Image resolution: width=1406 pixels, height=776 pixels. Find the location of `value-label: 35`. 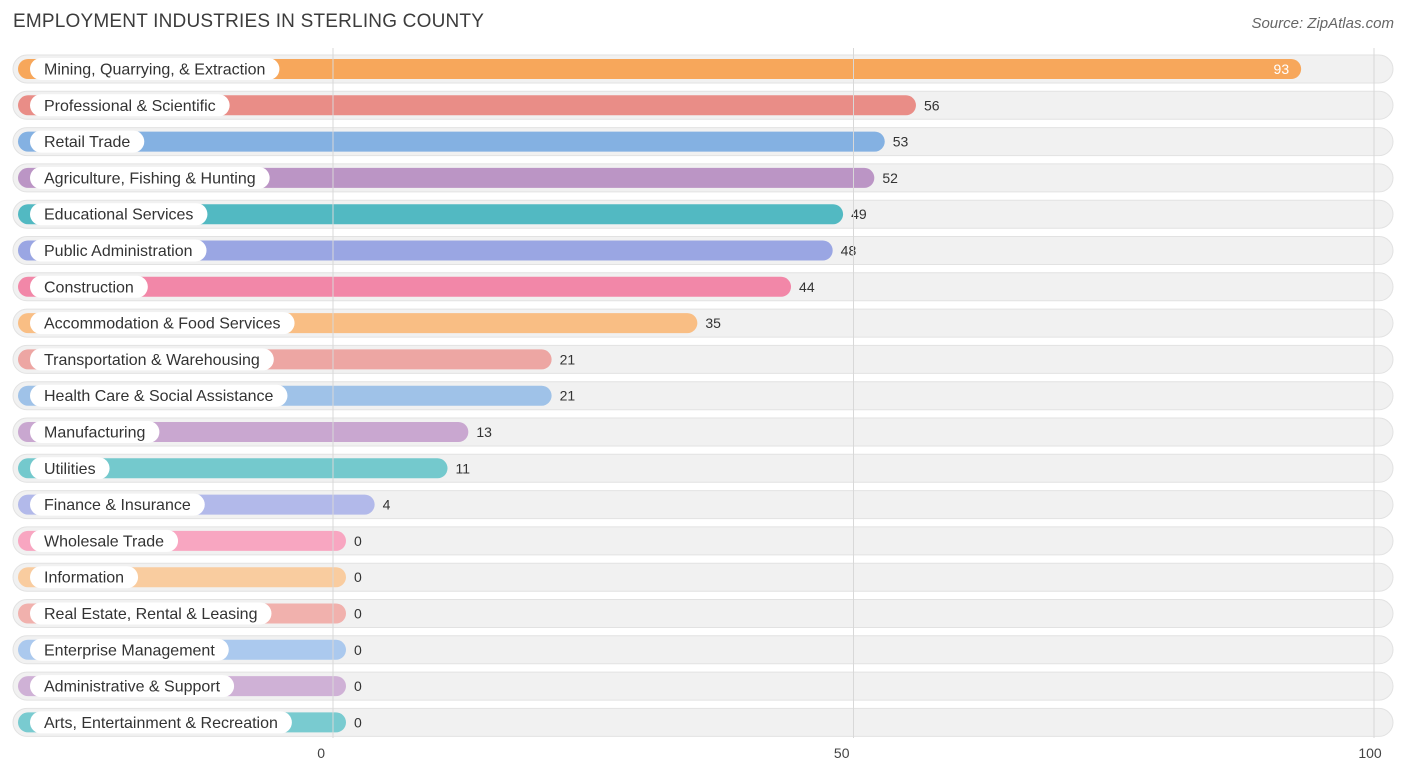

value-label: 35 is located at coordinates (713, 323).